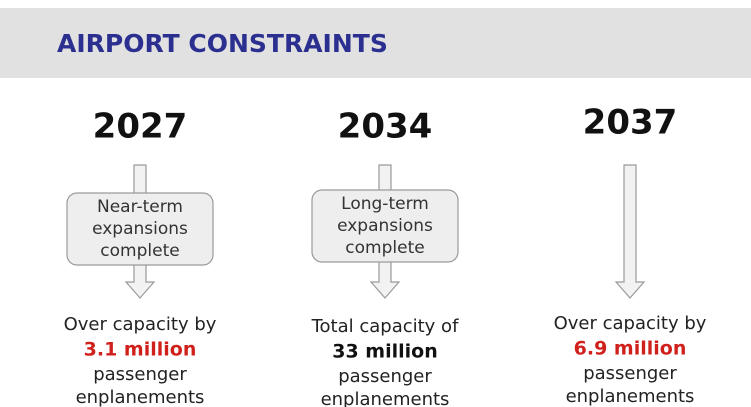 This screenshot has width=751, height=407. I want to click on year: 2037, so click(630, 123).